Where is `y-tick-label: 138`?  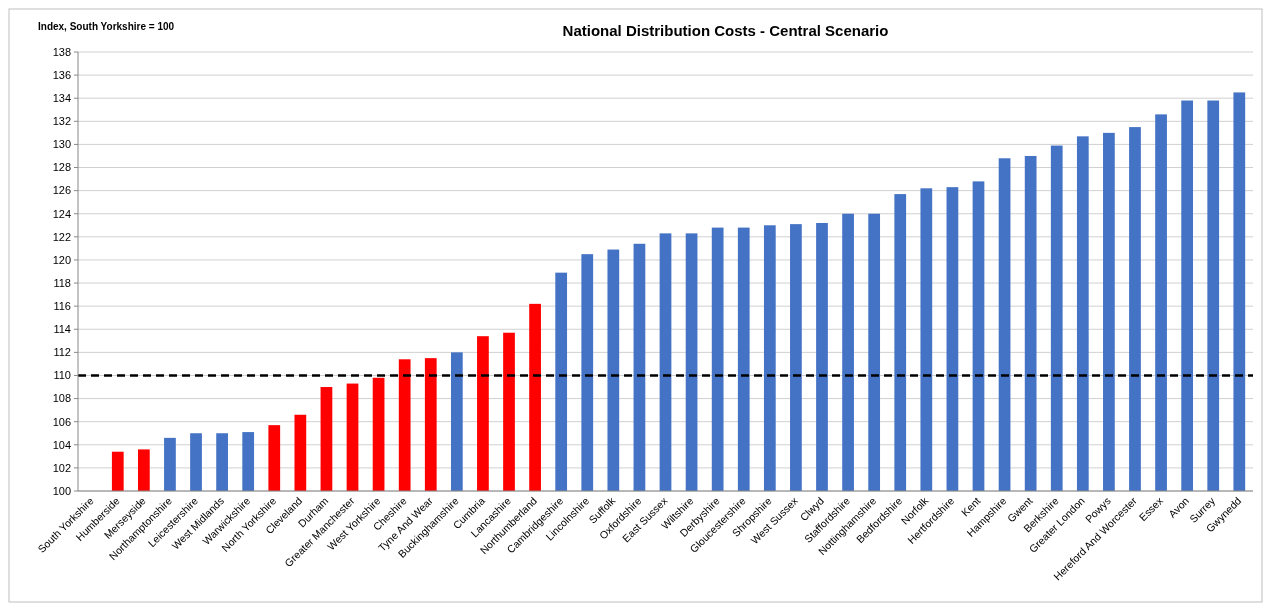
y-tick-label: 138 is located at coordinates (61, 51).